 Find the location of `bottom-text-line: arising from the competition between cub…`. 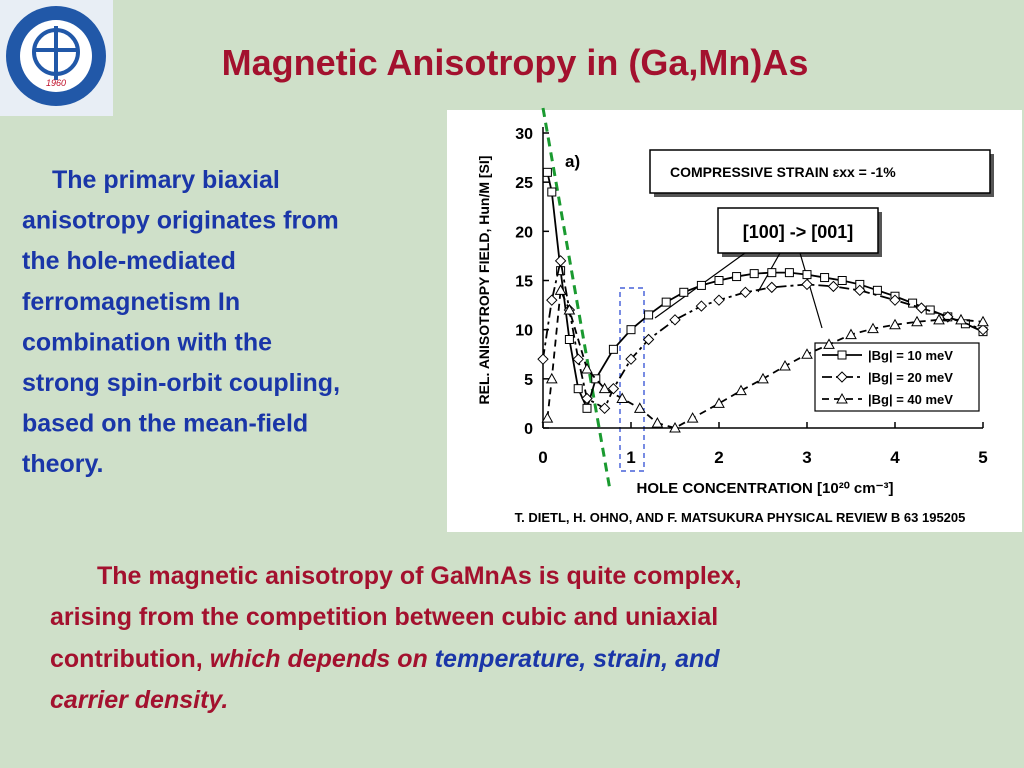

bottom-text-line: arising from the competition between cub… is located at coordinates (384, 617).